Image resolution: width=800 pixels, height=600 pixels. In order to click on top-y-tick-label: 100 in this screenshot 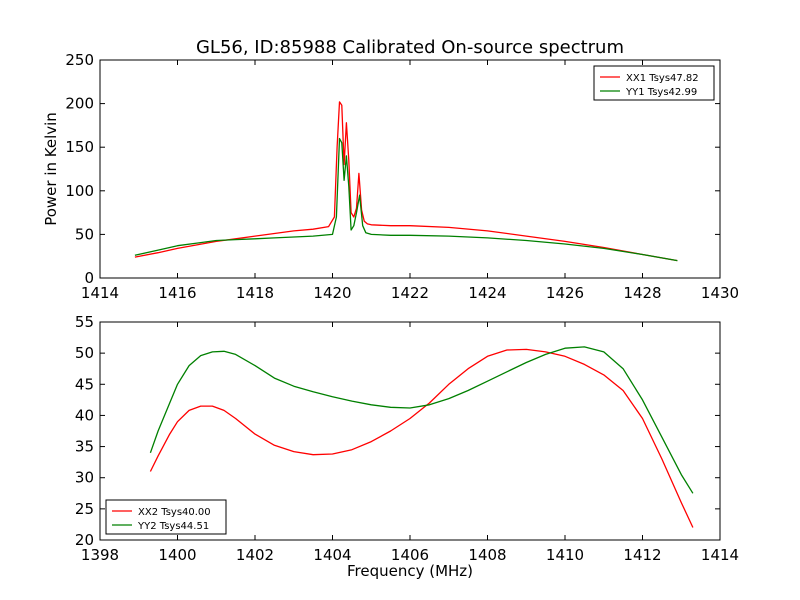, I will do `click(79, 191)`.